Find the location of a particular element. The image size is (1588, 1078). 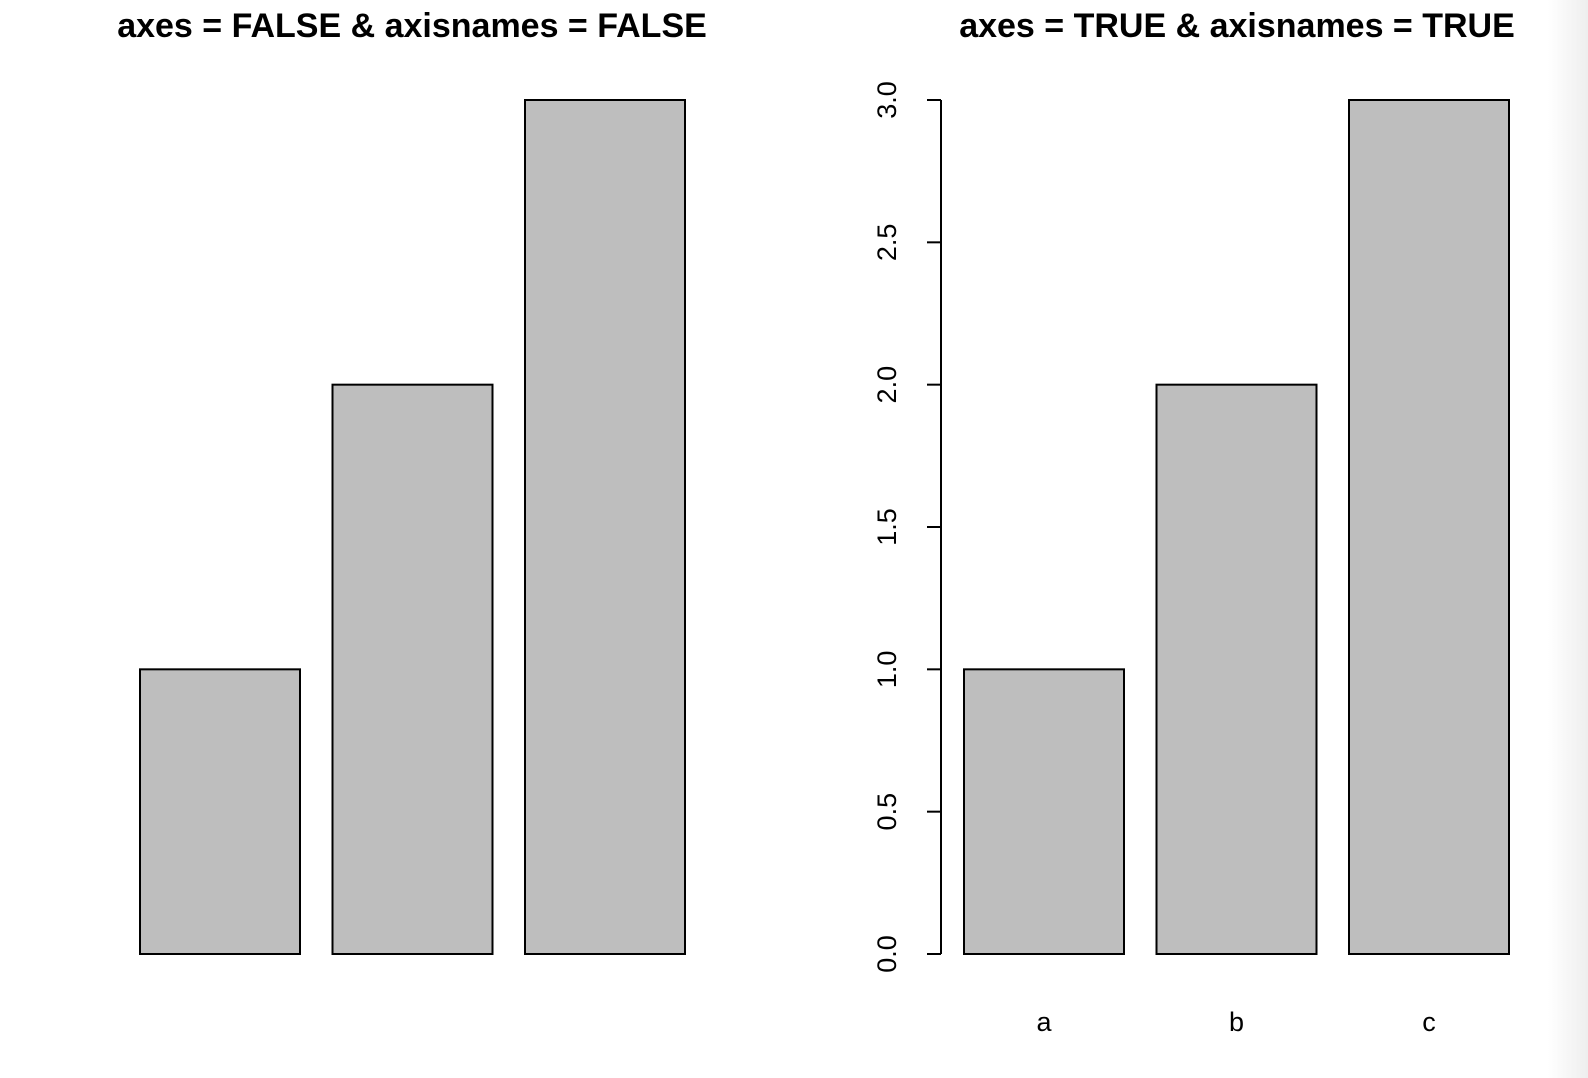

x-tick-label-b: b is located at coordinates (1236, 1022).